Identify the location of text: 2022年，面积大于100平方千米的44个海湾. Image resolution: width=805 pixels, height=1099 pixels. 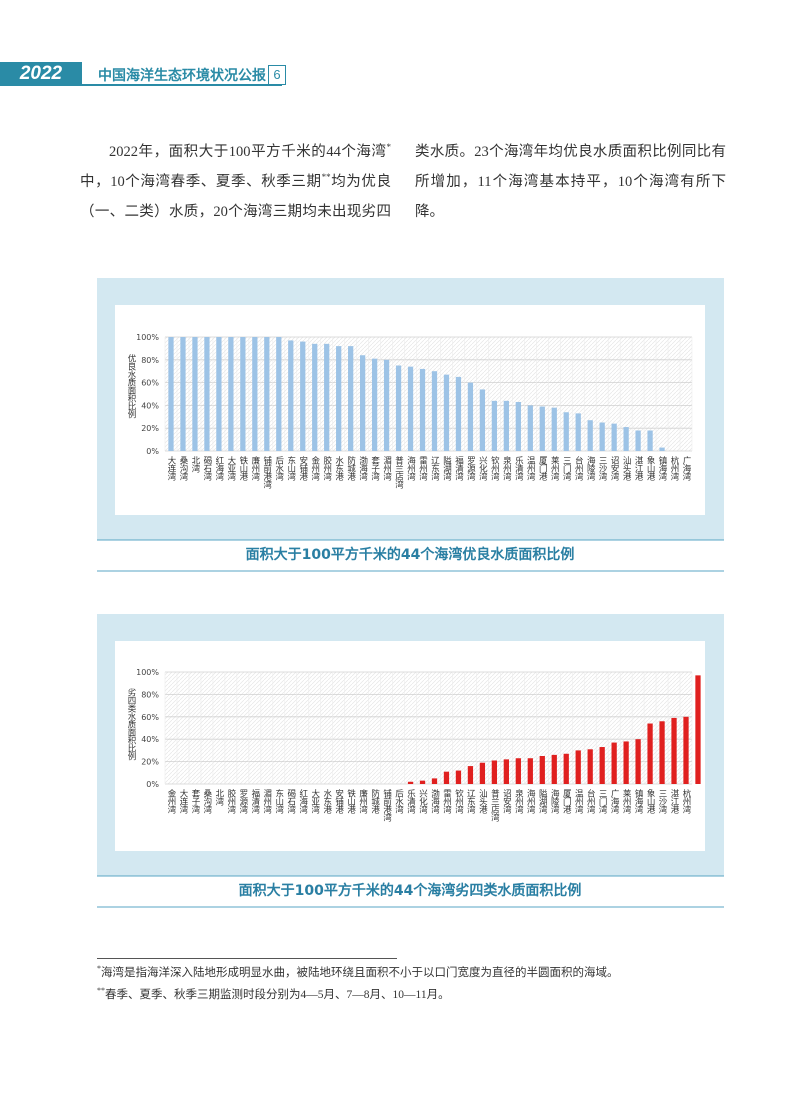
(248, 152).